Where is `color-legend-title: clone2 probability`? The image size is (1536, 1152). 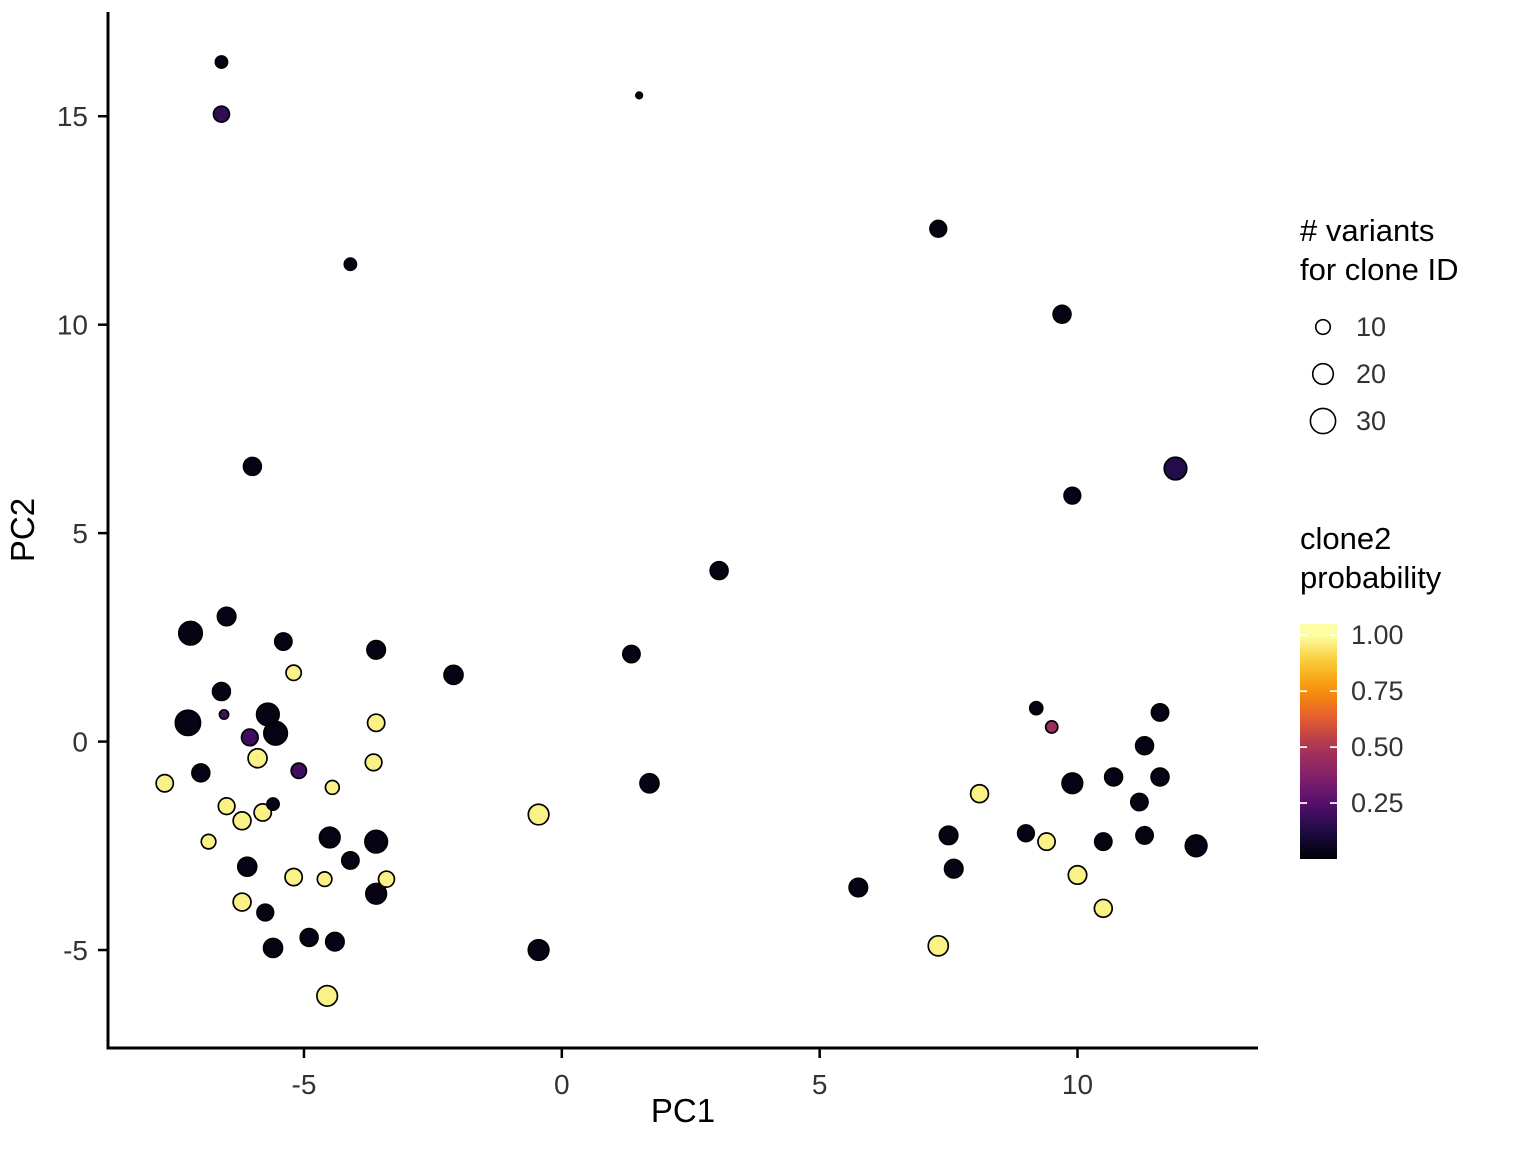 color-legend-title: clone2 probability is located at coordinates (1371, 558).